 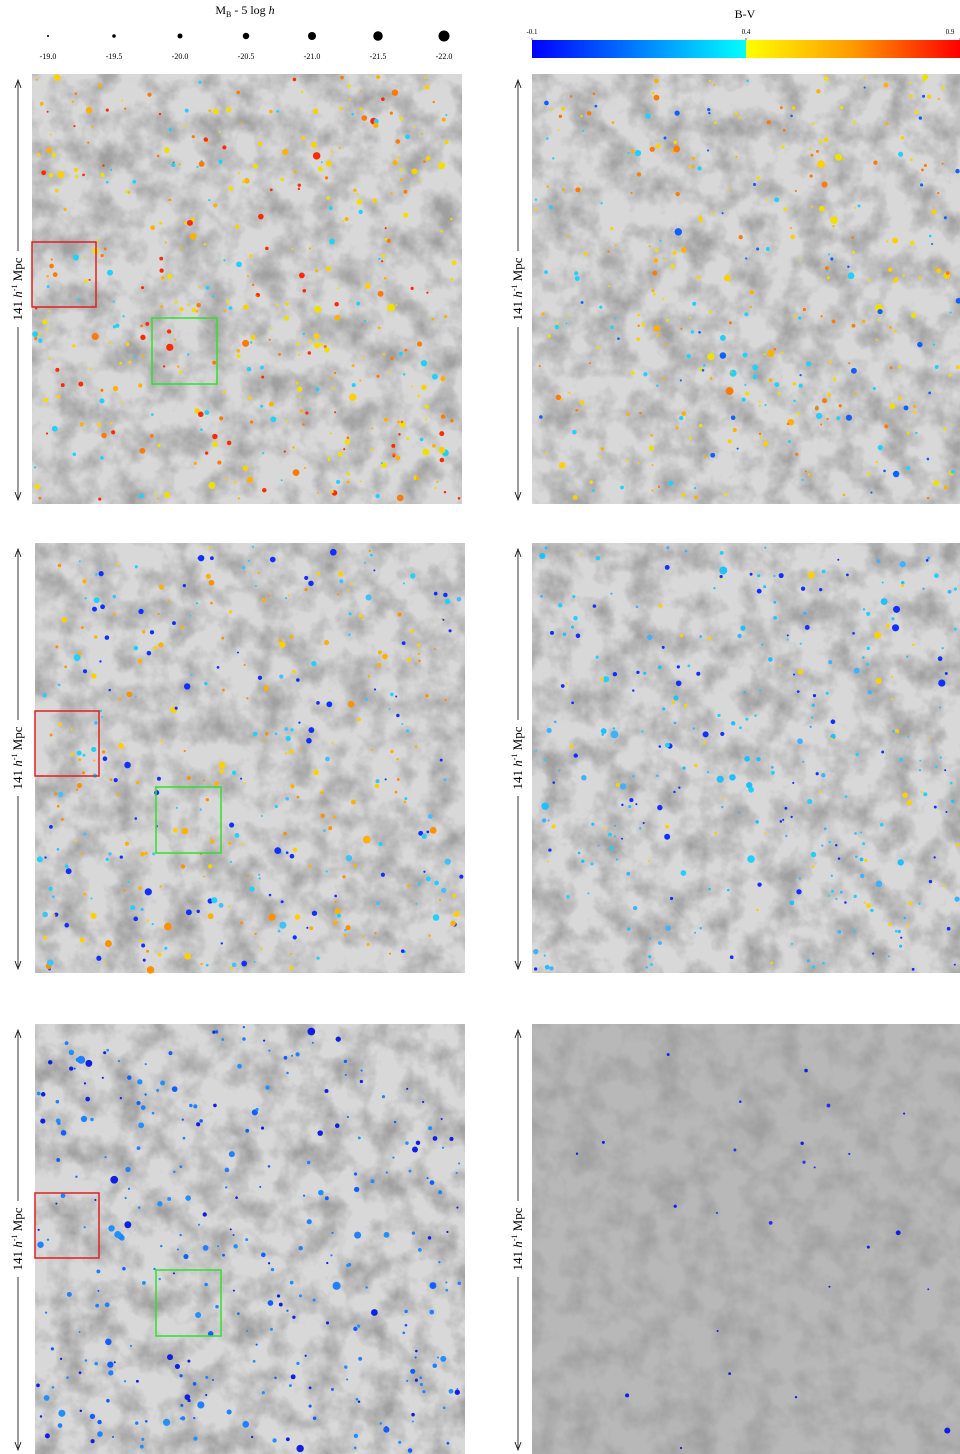 I want to click on arrow-head, so click(x=18, y=496).